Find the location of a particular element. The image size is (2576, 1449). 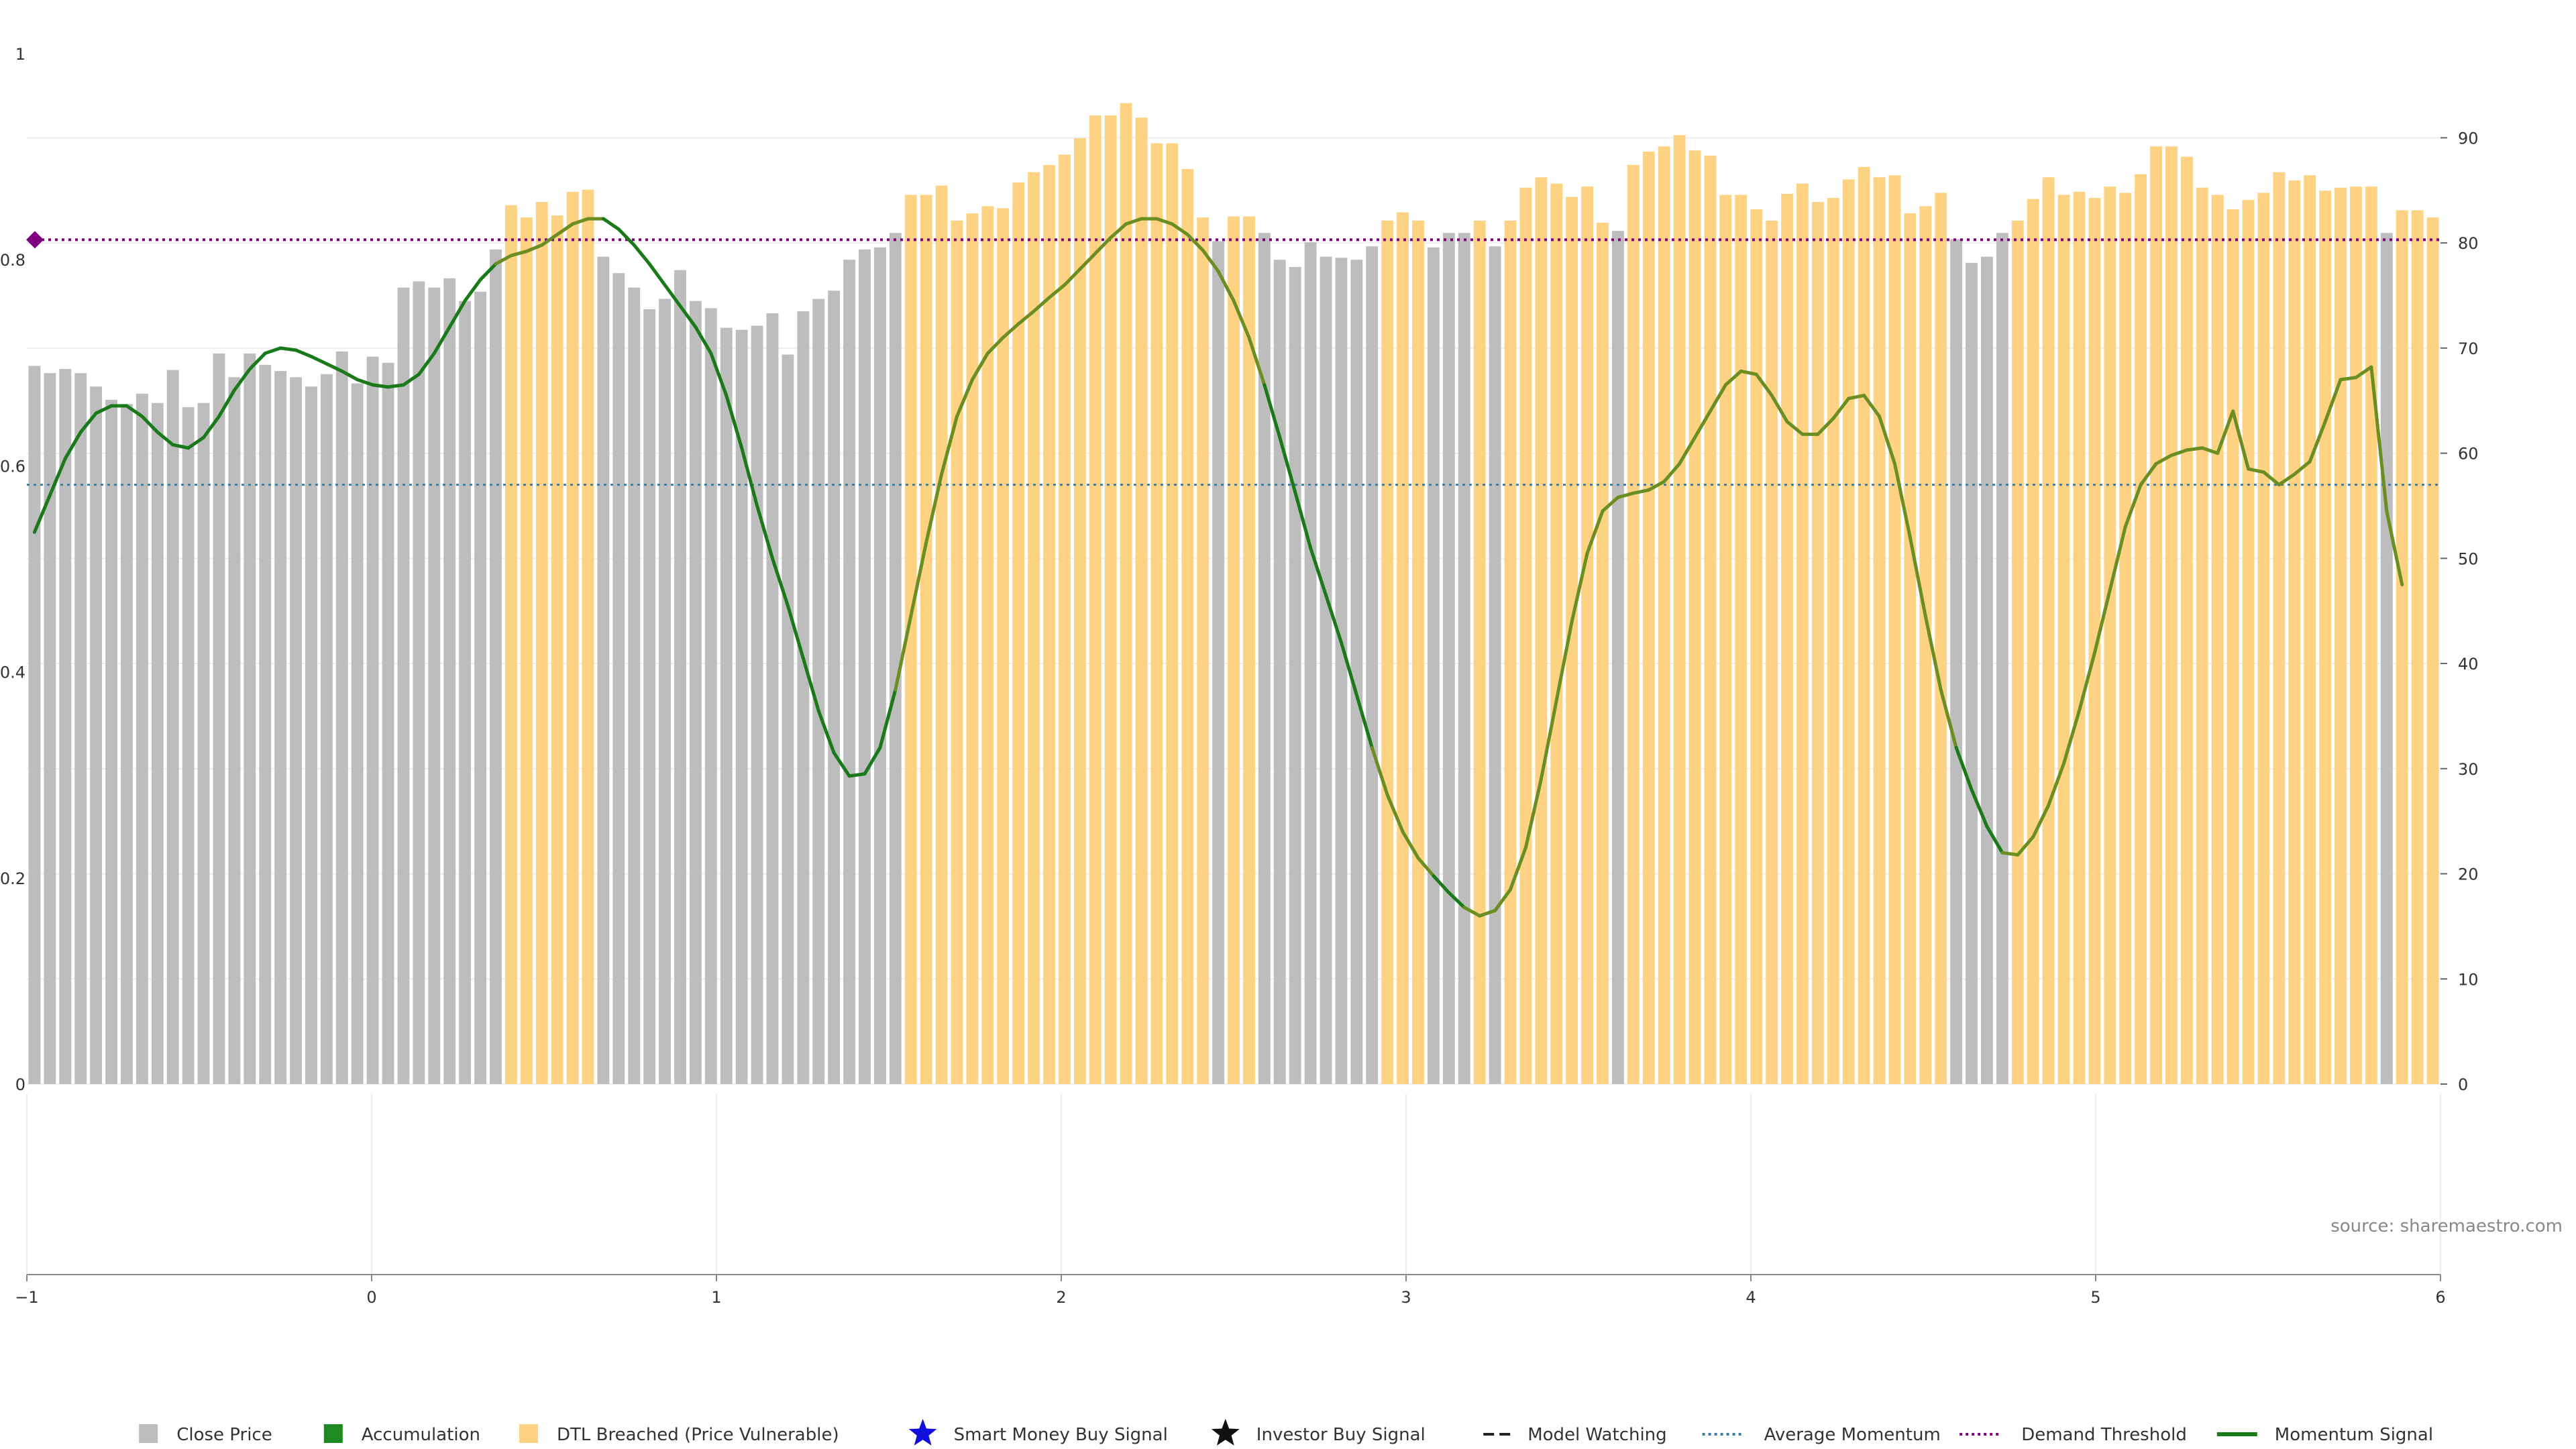

x-tick-label: 6 is located at coordinates (2440, 1297).